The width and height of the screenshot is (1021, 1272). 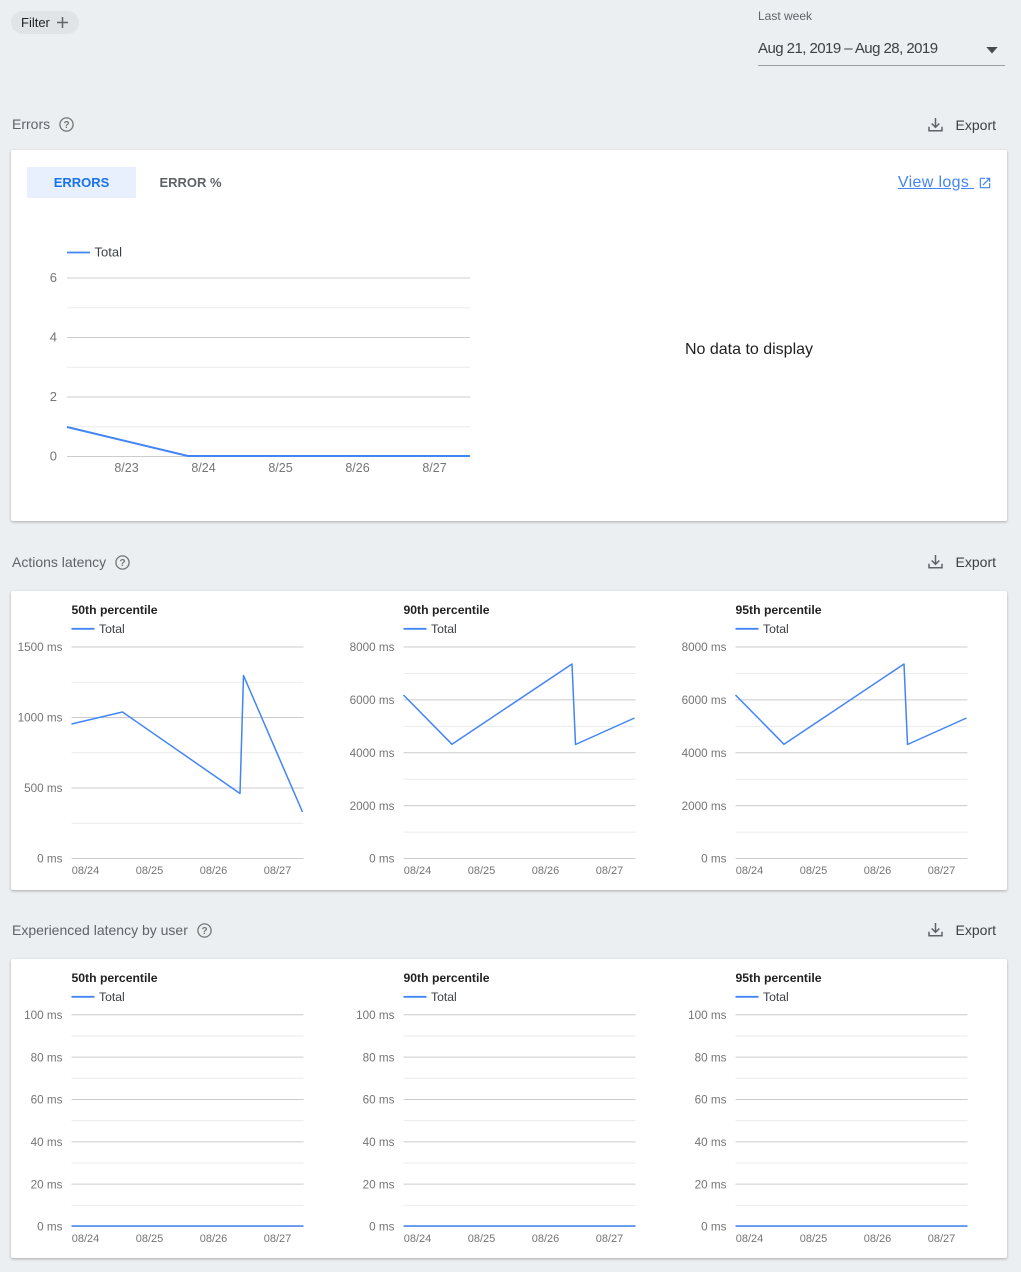 What do you see at coordinates (280, 468) in the screenshot?
I see `svg-text: 8/25` at bounding box center [280, 468].